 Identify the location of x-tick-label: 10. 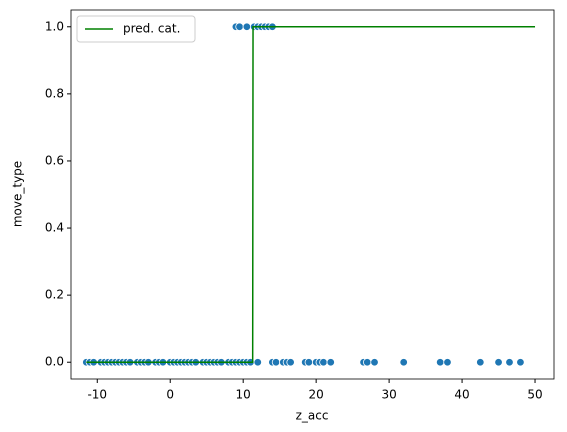
(243, 395).